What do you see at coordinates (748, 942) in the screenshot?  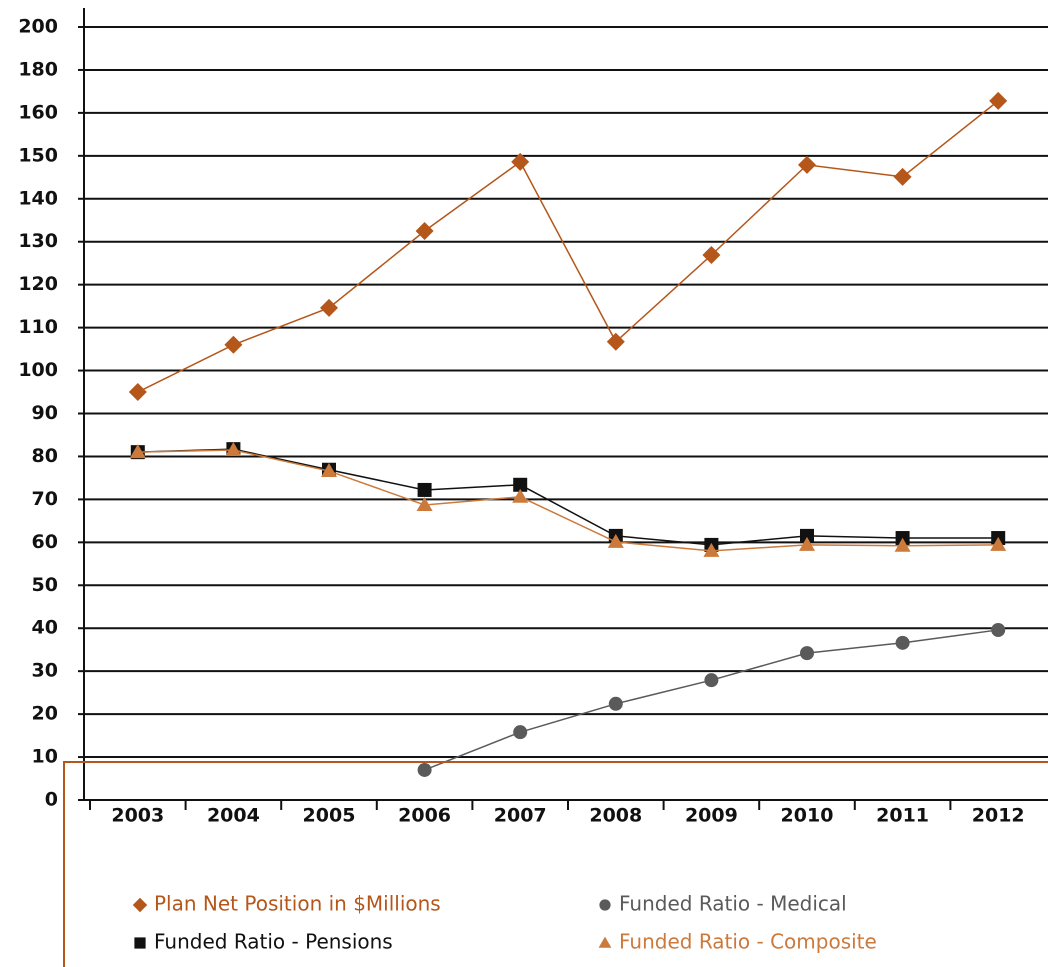 I see `legend-label: Funded Ratio - Composite` at bounding box center [748, 942].